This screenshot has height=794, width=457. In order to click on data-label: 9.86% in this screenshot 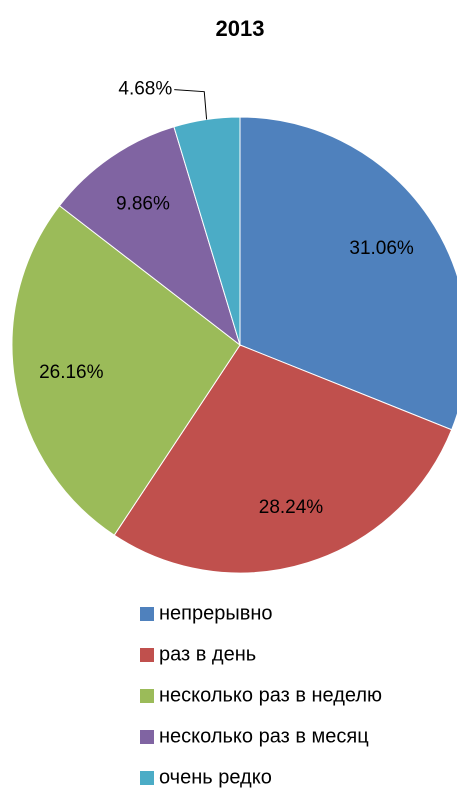, I will do `click(143, 203)`.